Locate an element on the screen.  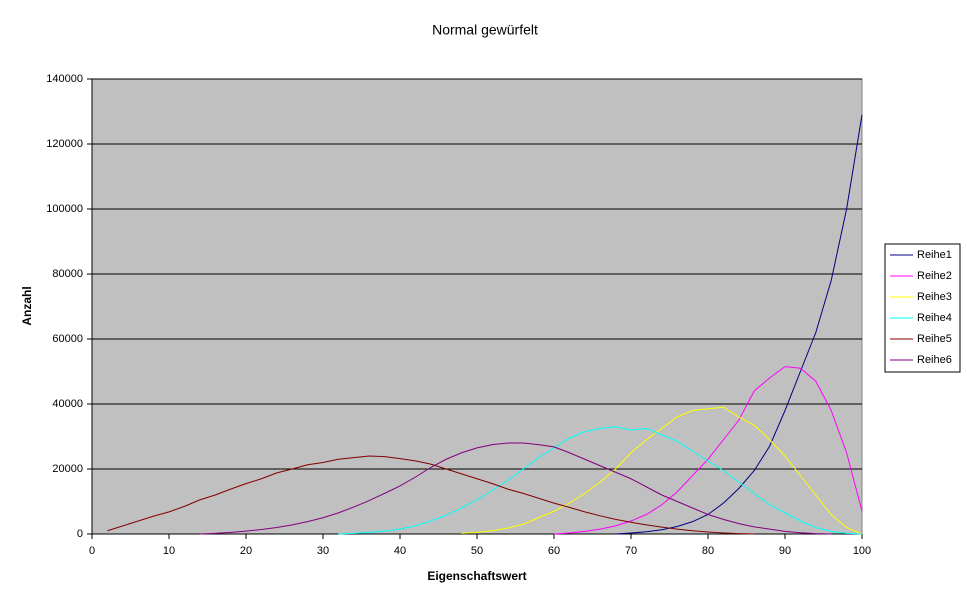
x-tick-label: 40 is located at coordinates (400, 551).